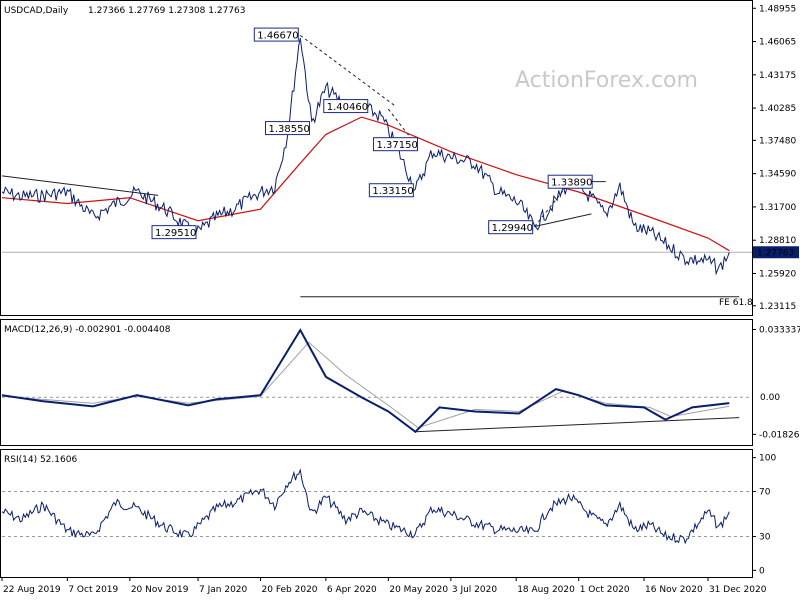 Image resolution: width=800 pixels, height=600 pixels. What do you see at coordinates (546, 590) in the screenshot?
I see `date-tick-label: 18 Aug 2020` at bounding box center [546, 590].